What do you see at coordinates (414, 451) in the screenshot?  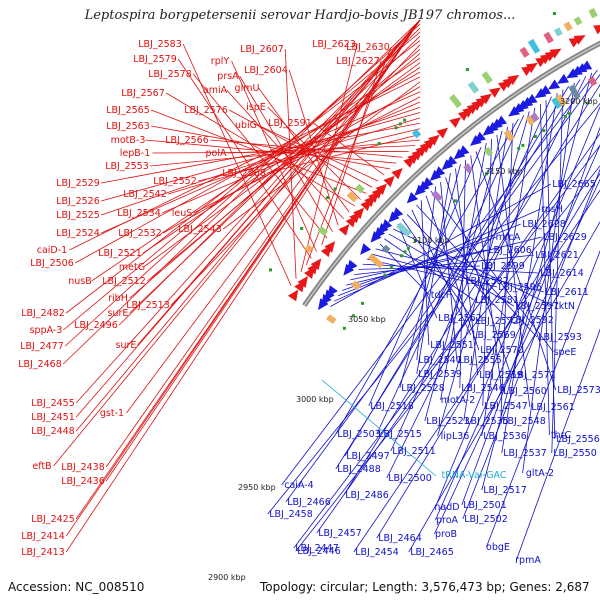 I see `right-gene-label: LBJ_2511` at bounding box center [414, 451].